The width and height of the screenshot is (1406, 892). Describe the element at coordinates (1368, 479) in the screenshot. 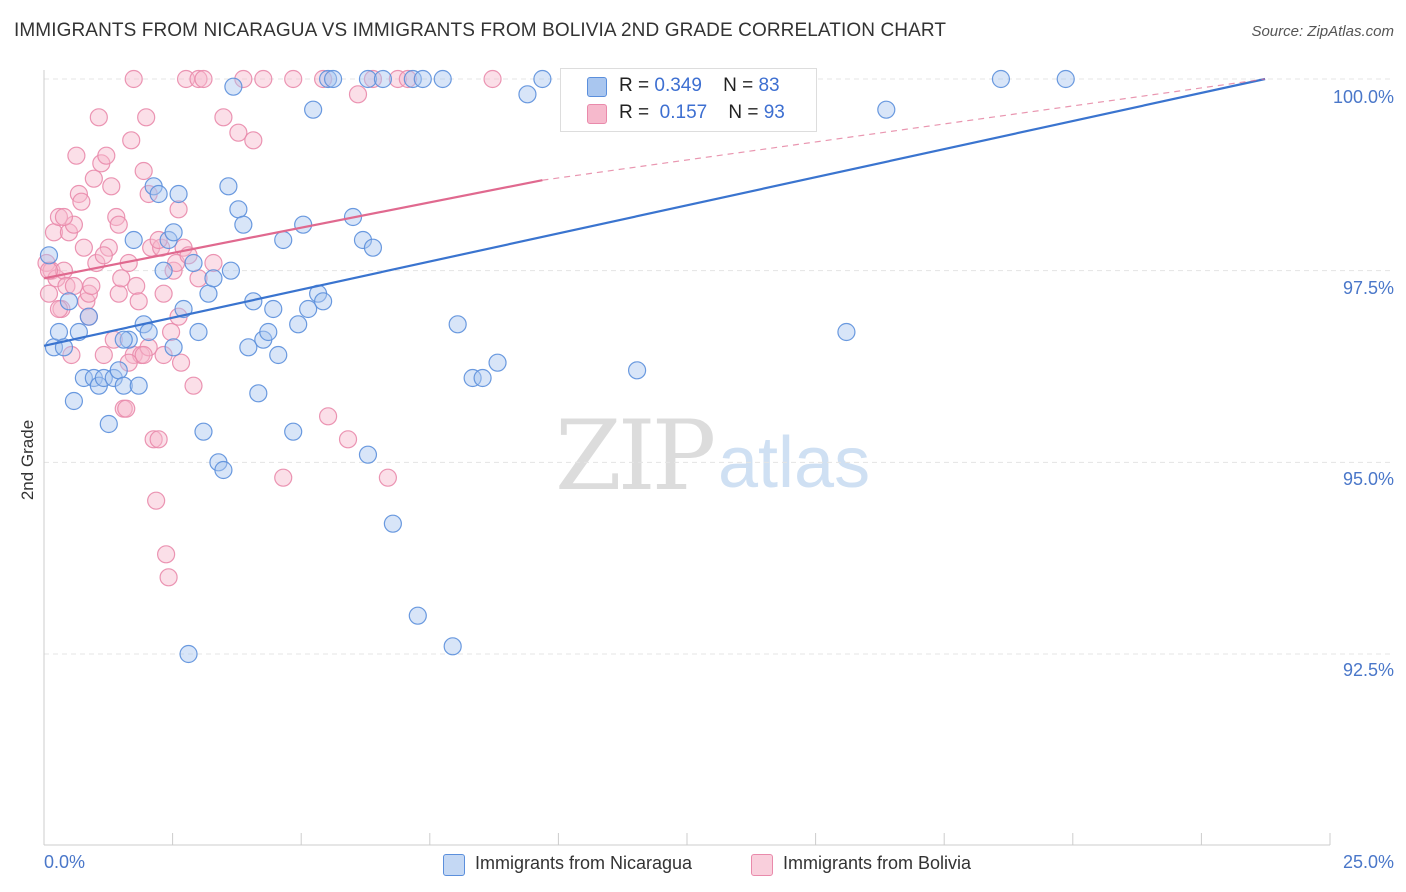

I see `y-tick-label: 95.0%` at that location.